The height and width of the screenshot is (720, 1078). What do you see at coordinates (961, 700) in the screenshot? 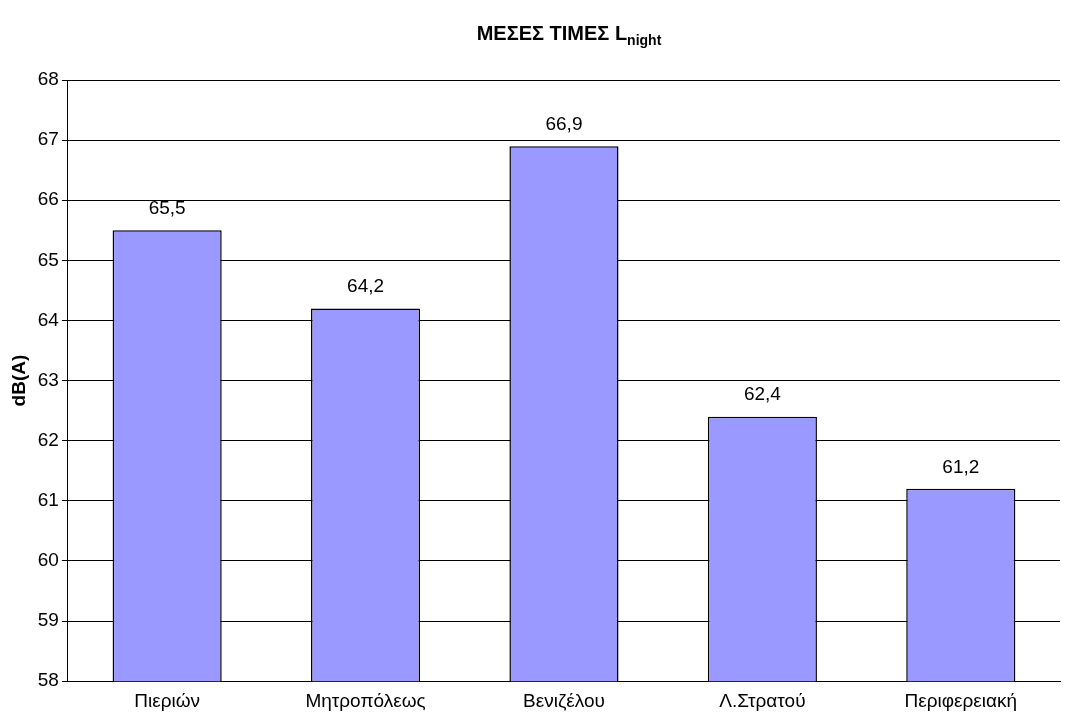
I see `x-tick-label: Περιφερειακή` at bounding box center [961, 700].